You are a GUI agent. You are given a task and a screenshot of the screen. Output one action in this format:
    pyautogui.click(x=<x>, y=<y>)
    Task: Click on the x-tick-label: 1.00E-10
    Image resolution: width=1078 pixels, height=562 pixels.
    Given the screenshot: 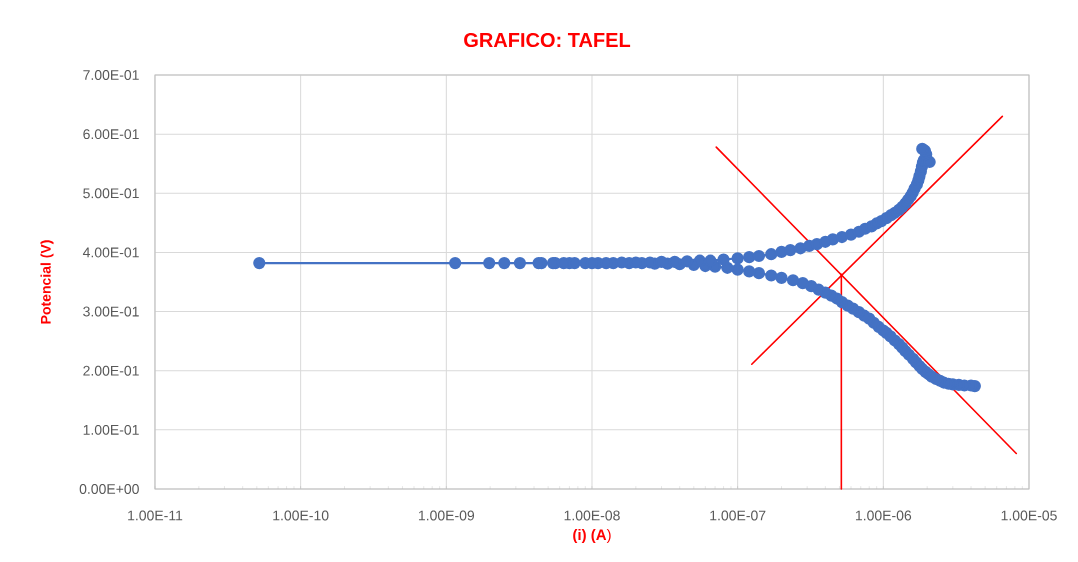 What is the action you would take?
    pyautogui.click(x=301, y=515)
    